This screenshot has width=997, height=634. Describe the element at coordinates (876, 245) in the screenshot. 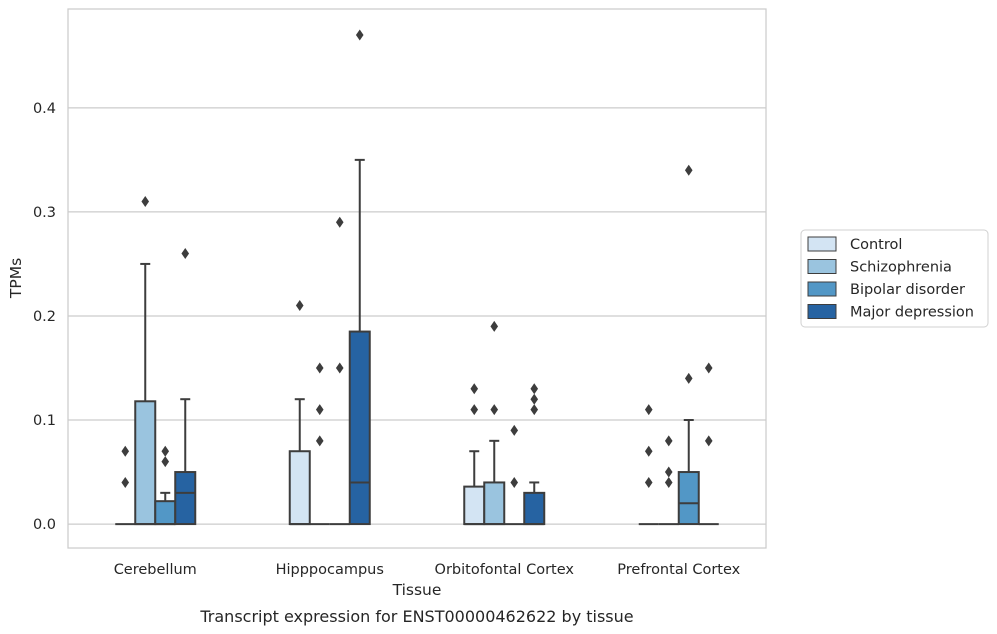

I see `legend-label: Control` at that location.